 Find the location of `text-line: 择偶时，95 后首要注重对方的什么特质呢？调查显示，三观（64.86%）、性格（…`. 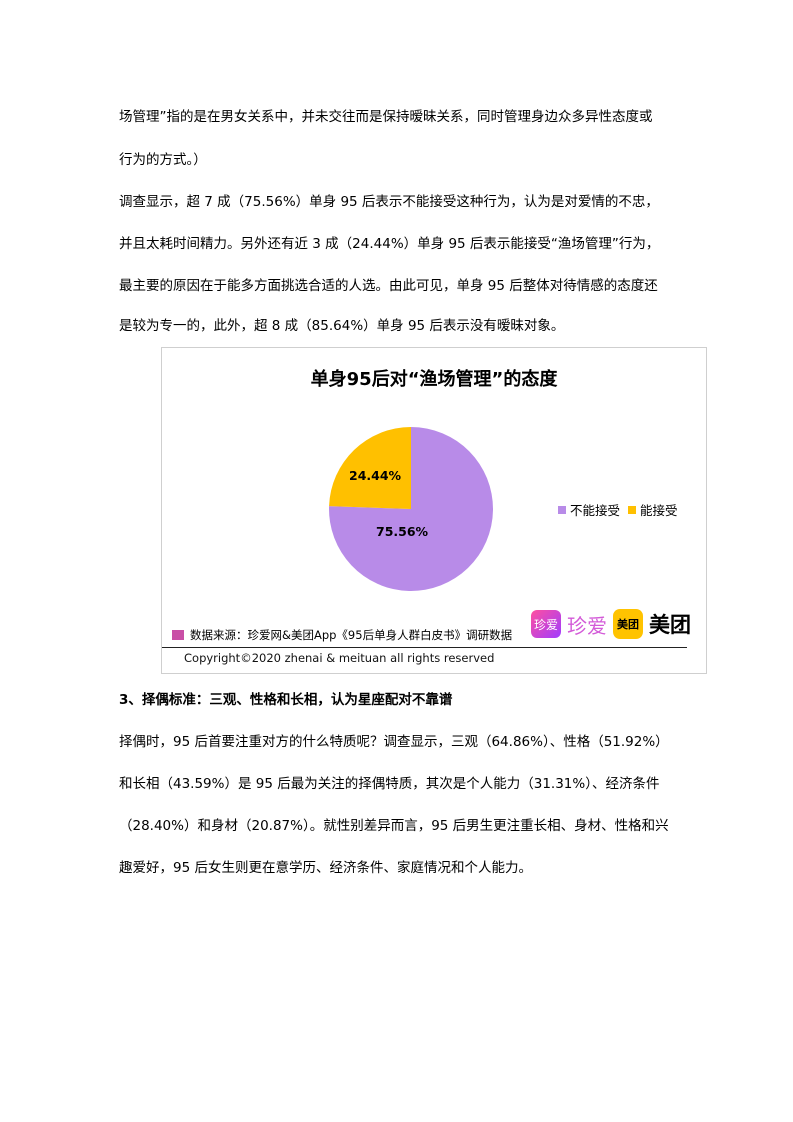

text-line: 择偶时，95 后首要注重对方的什么特质呢？调查显示，三观（64.86%）、性格（… is located at coordinates (394, 742).